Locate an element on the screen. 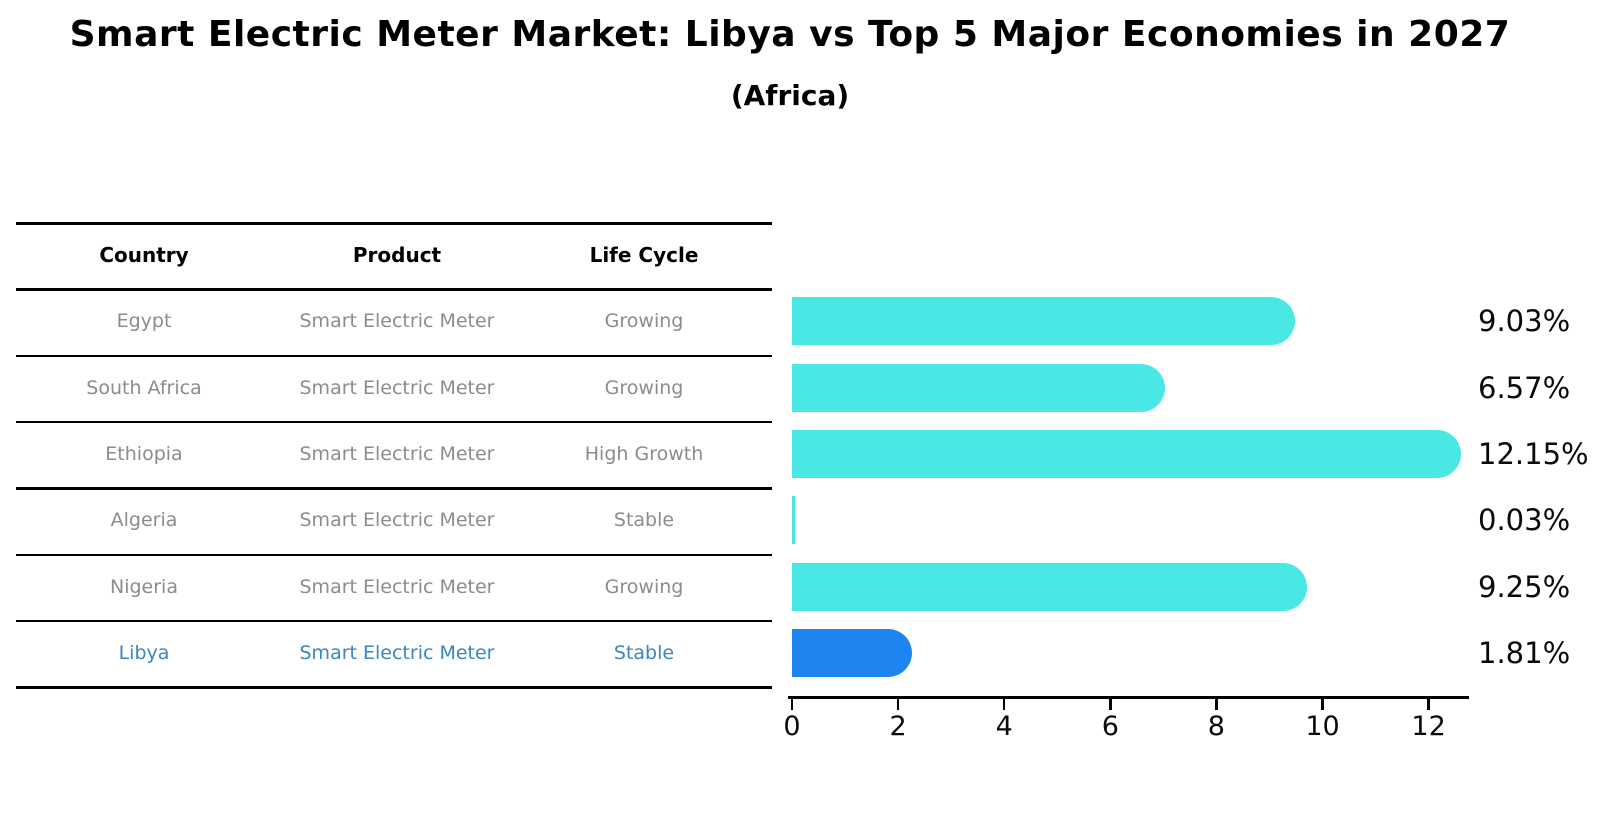 The height and width of the screenshot is (823, 1604). bar-south-africa is located at coordinates (978, 387).